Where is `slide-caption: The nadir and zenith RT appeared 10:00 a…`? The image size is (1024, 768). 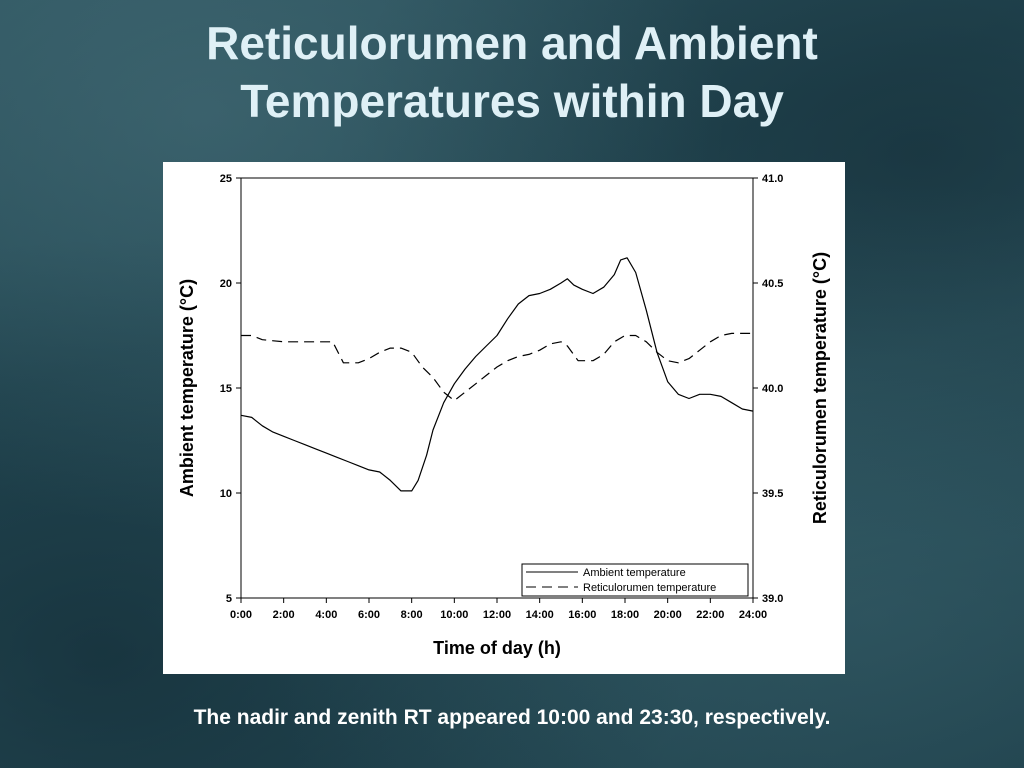 slide-caption: The nadir and zenith RT appeared 10:00 a… is located at coordinates (512, 717).